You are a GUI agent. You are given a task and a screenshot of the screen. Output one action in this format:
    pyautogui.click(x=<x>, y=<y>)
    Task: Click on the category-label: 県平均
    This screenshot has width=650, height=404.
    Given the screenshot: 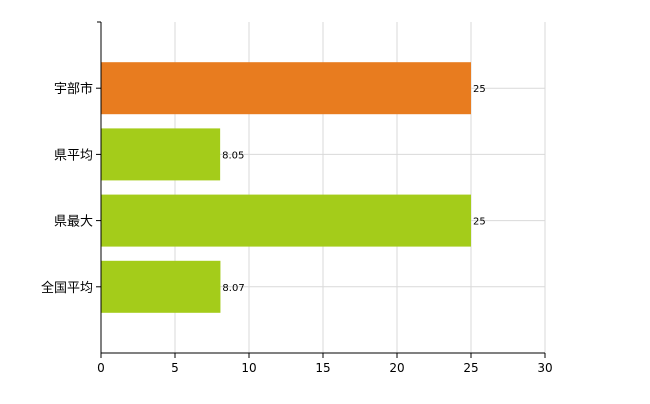 What is the action you would take?
    pyautogui.click(x=73, y=155)
    